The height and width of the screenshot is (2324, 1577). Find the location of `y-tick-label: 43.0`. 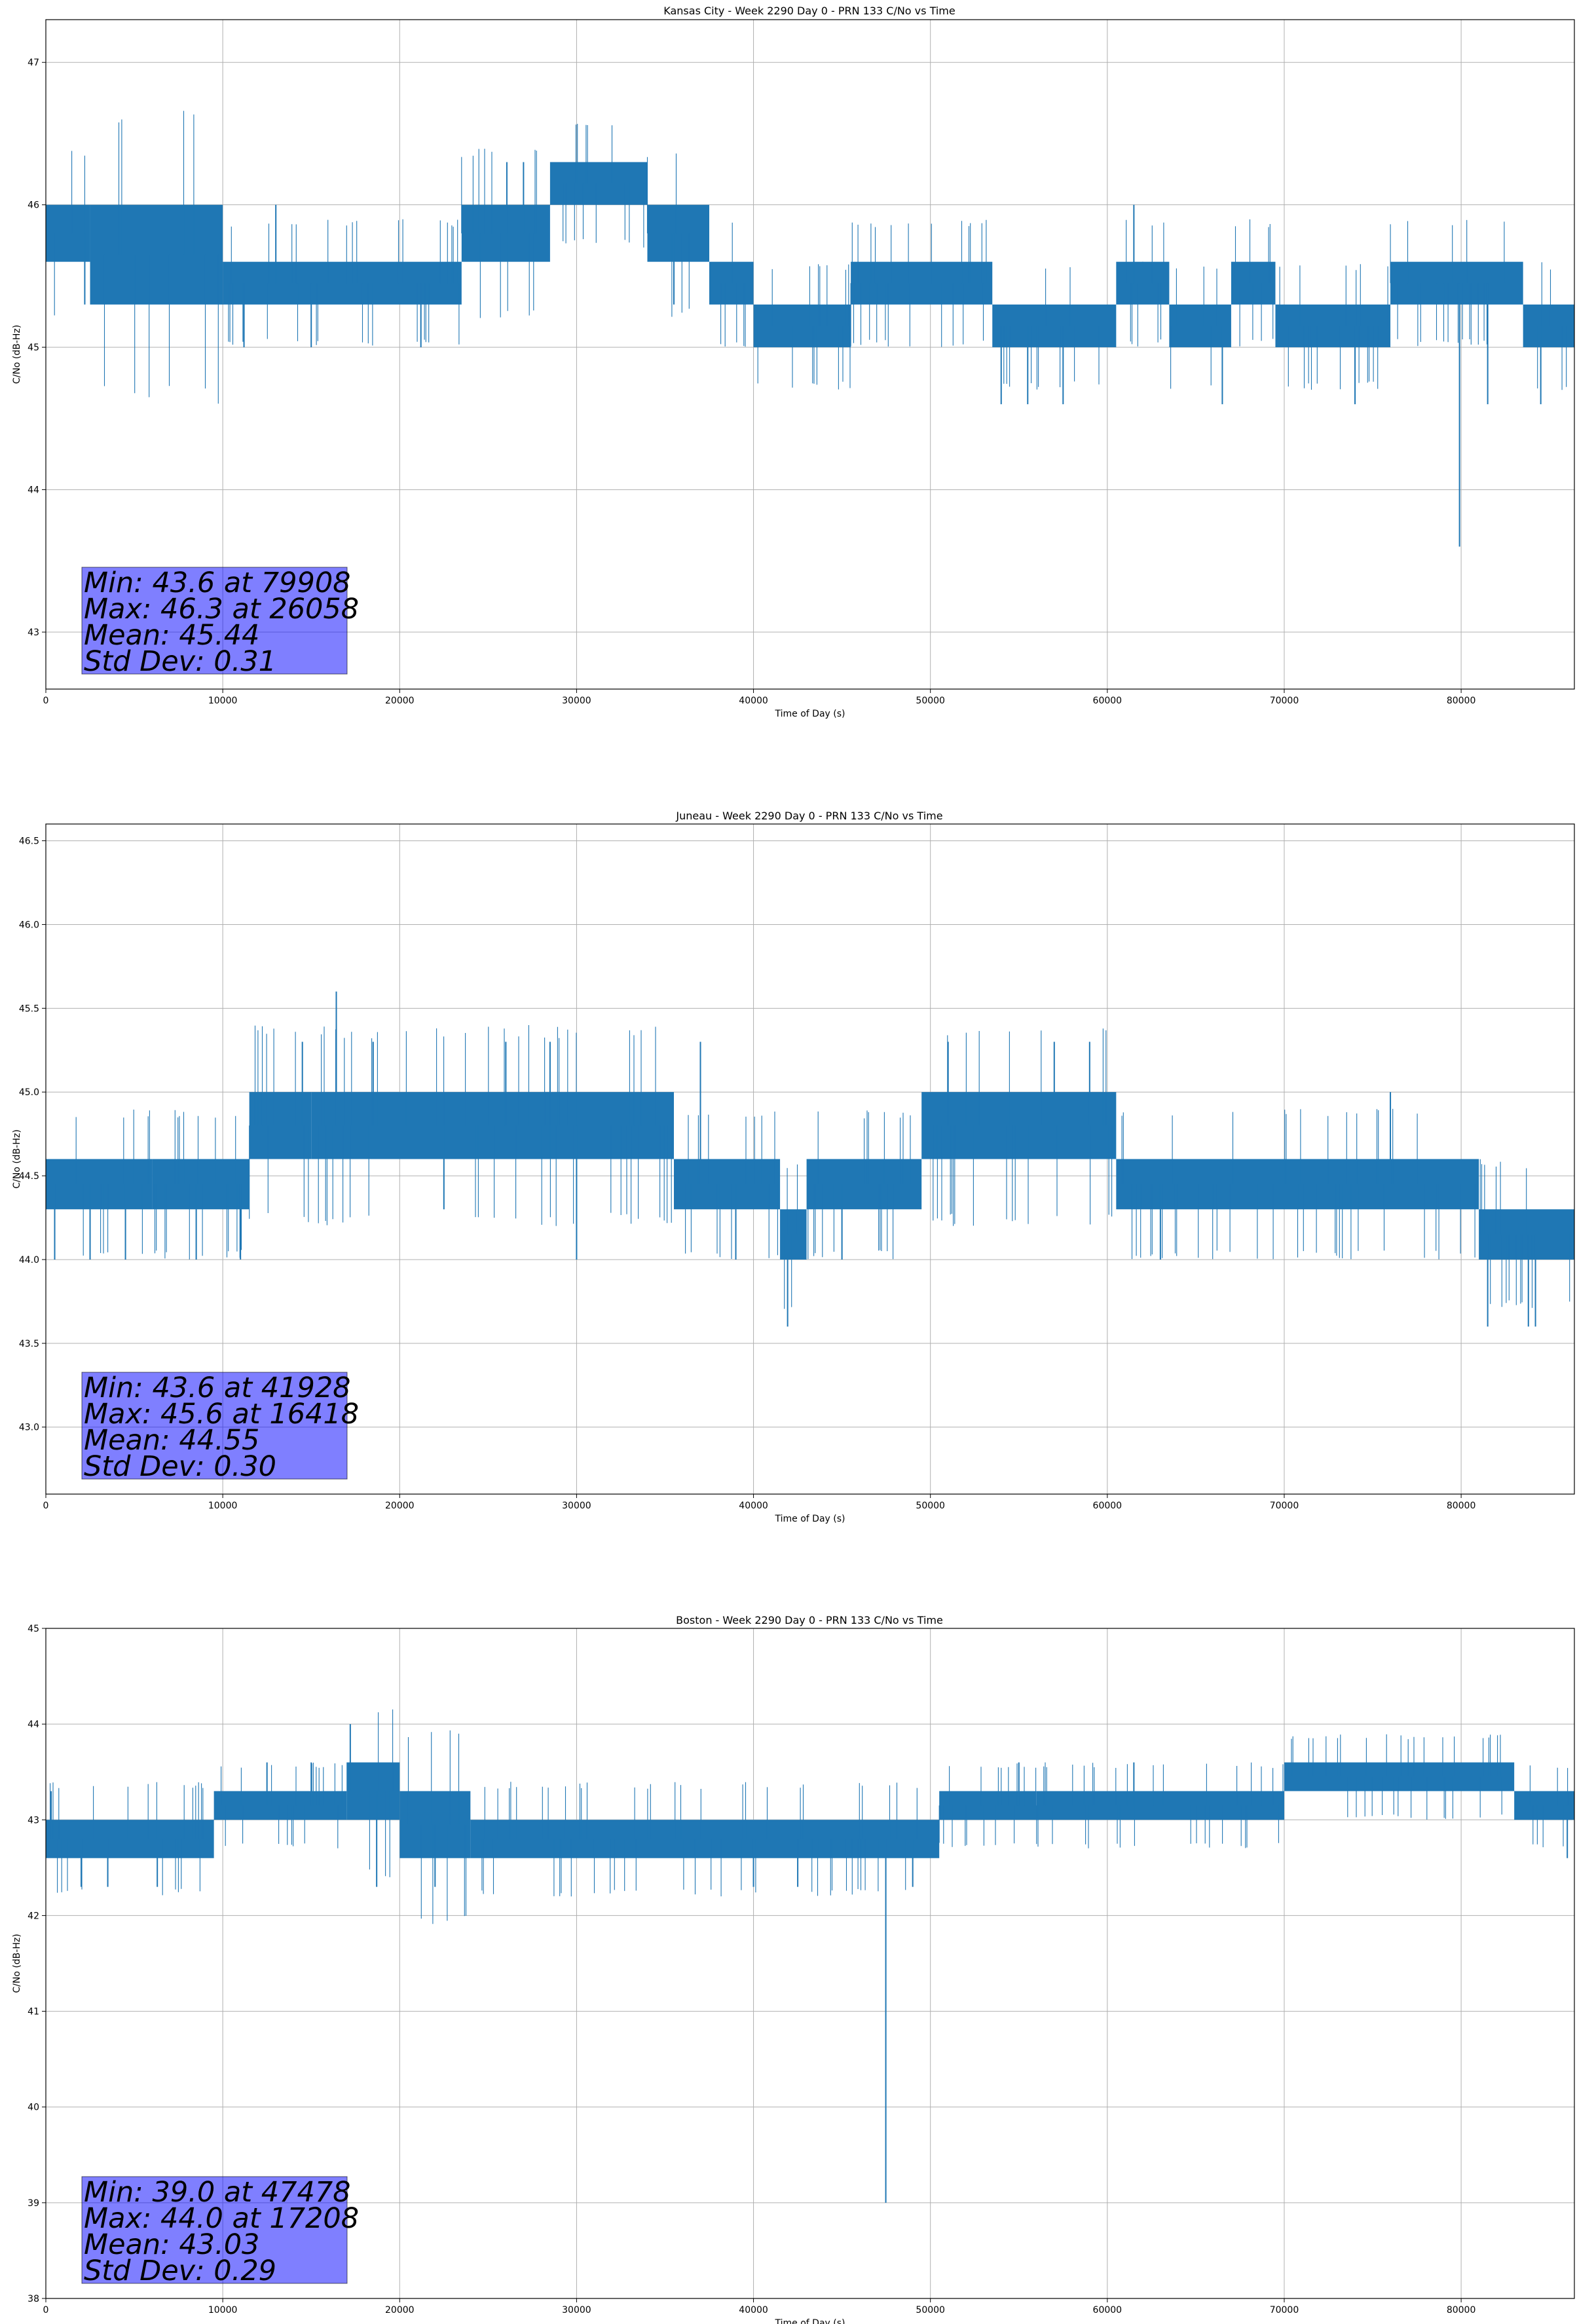

y-tick-label: 43.0 is located at coordinates (29, 1428).